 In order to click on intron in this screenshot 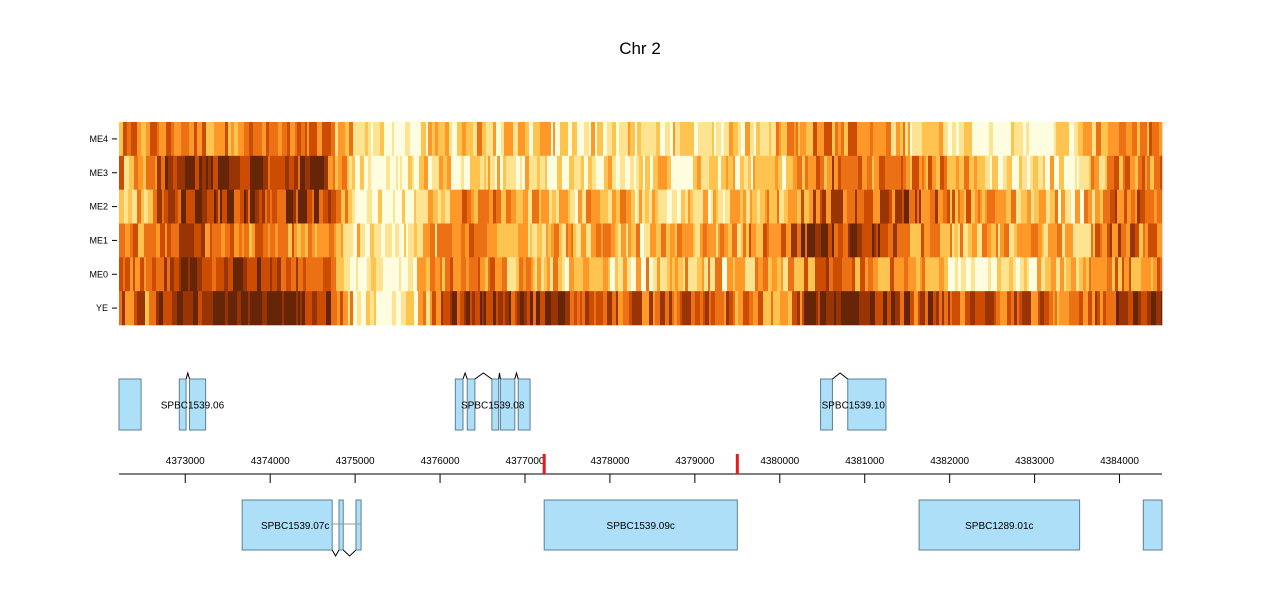, I will do `click(516, 375)`.